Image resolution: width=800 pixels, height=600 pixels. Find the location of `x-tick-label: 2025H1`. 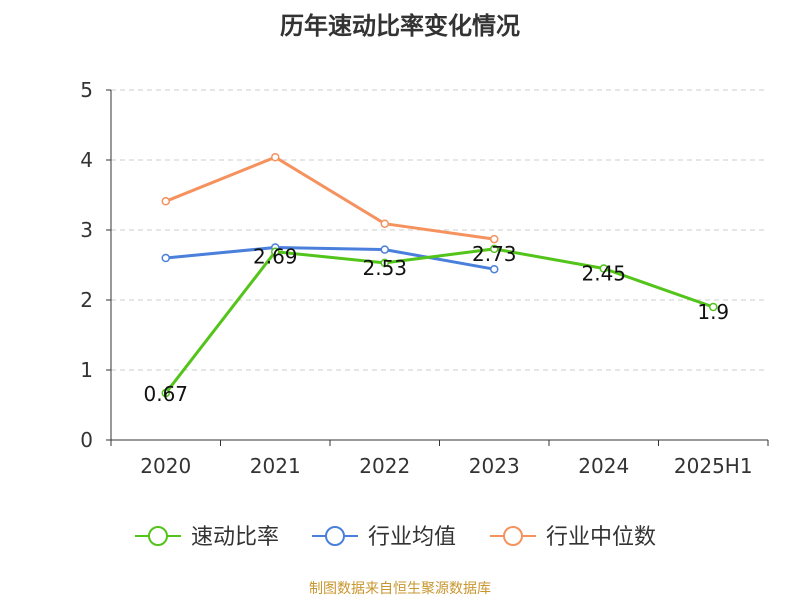

x-tick-label: 2025H1 is located at coordinates (713, 466).